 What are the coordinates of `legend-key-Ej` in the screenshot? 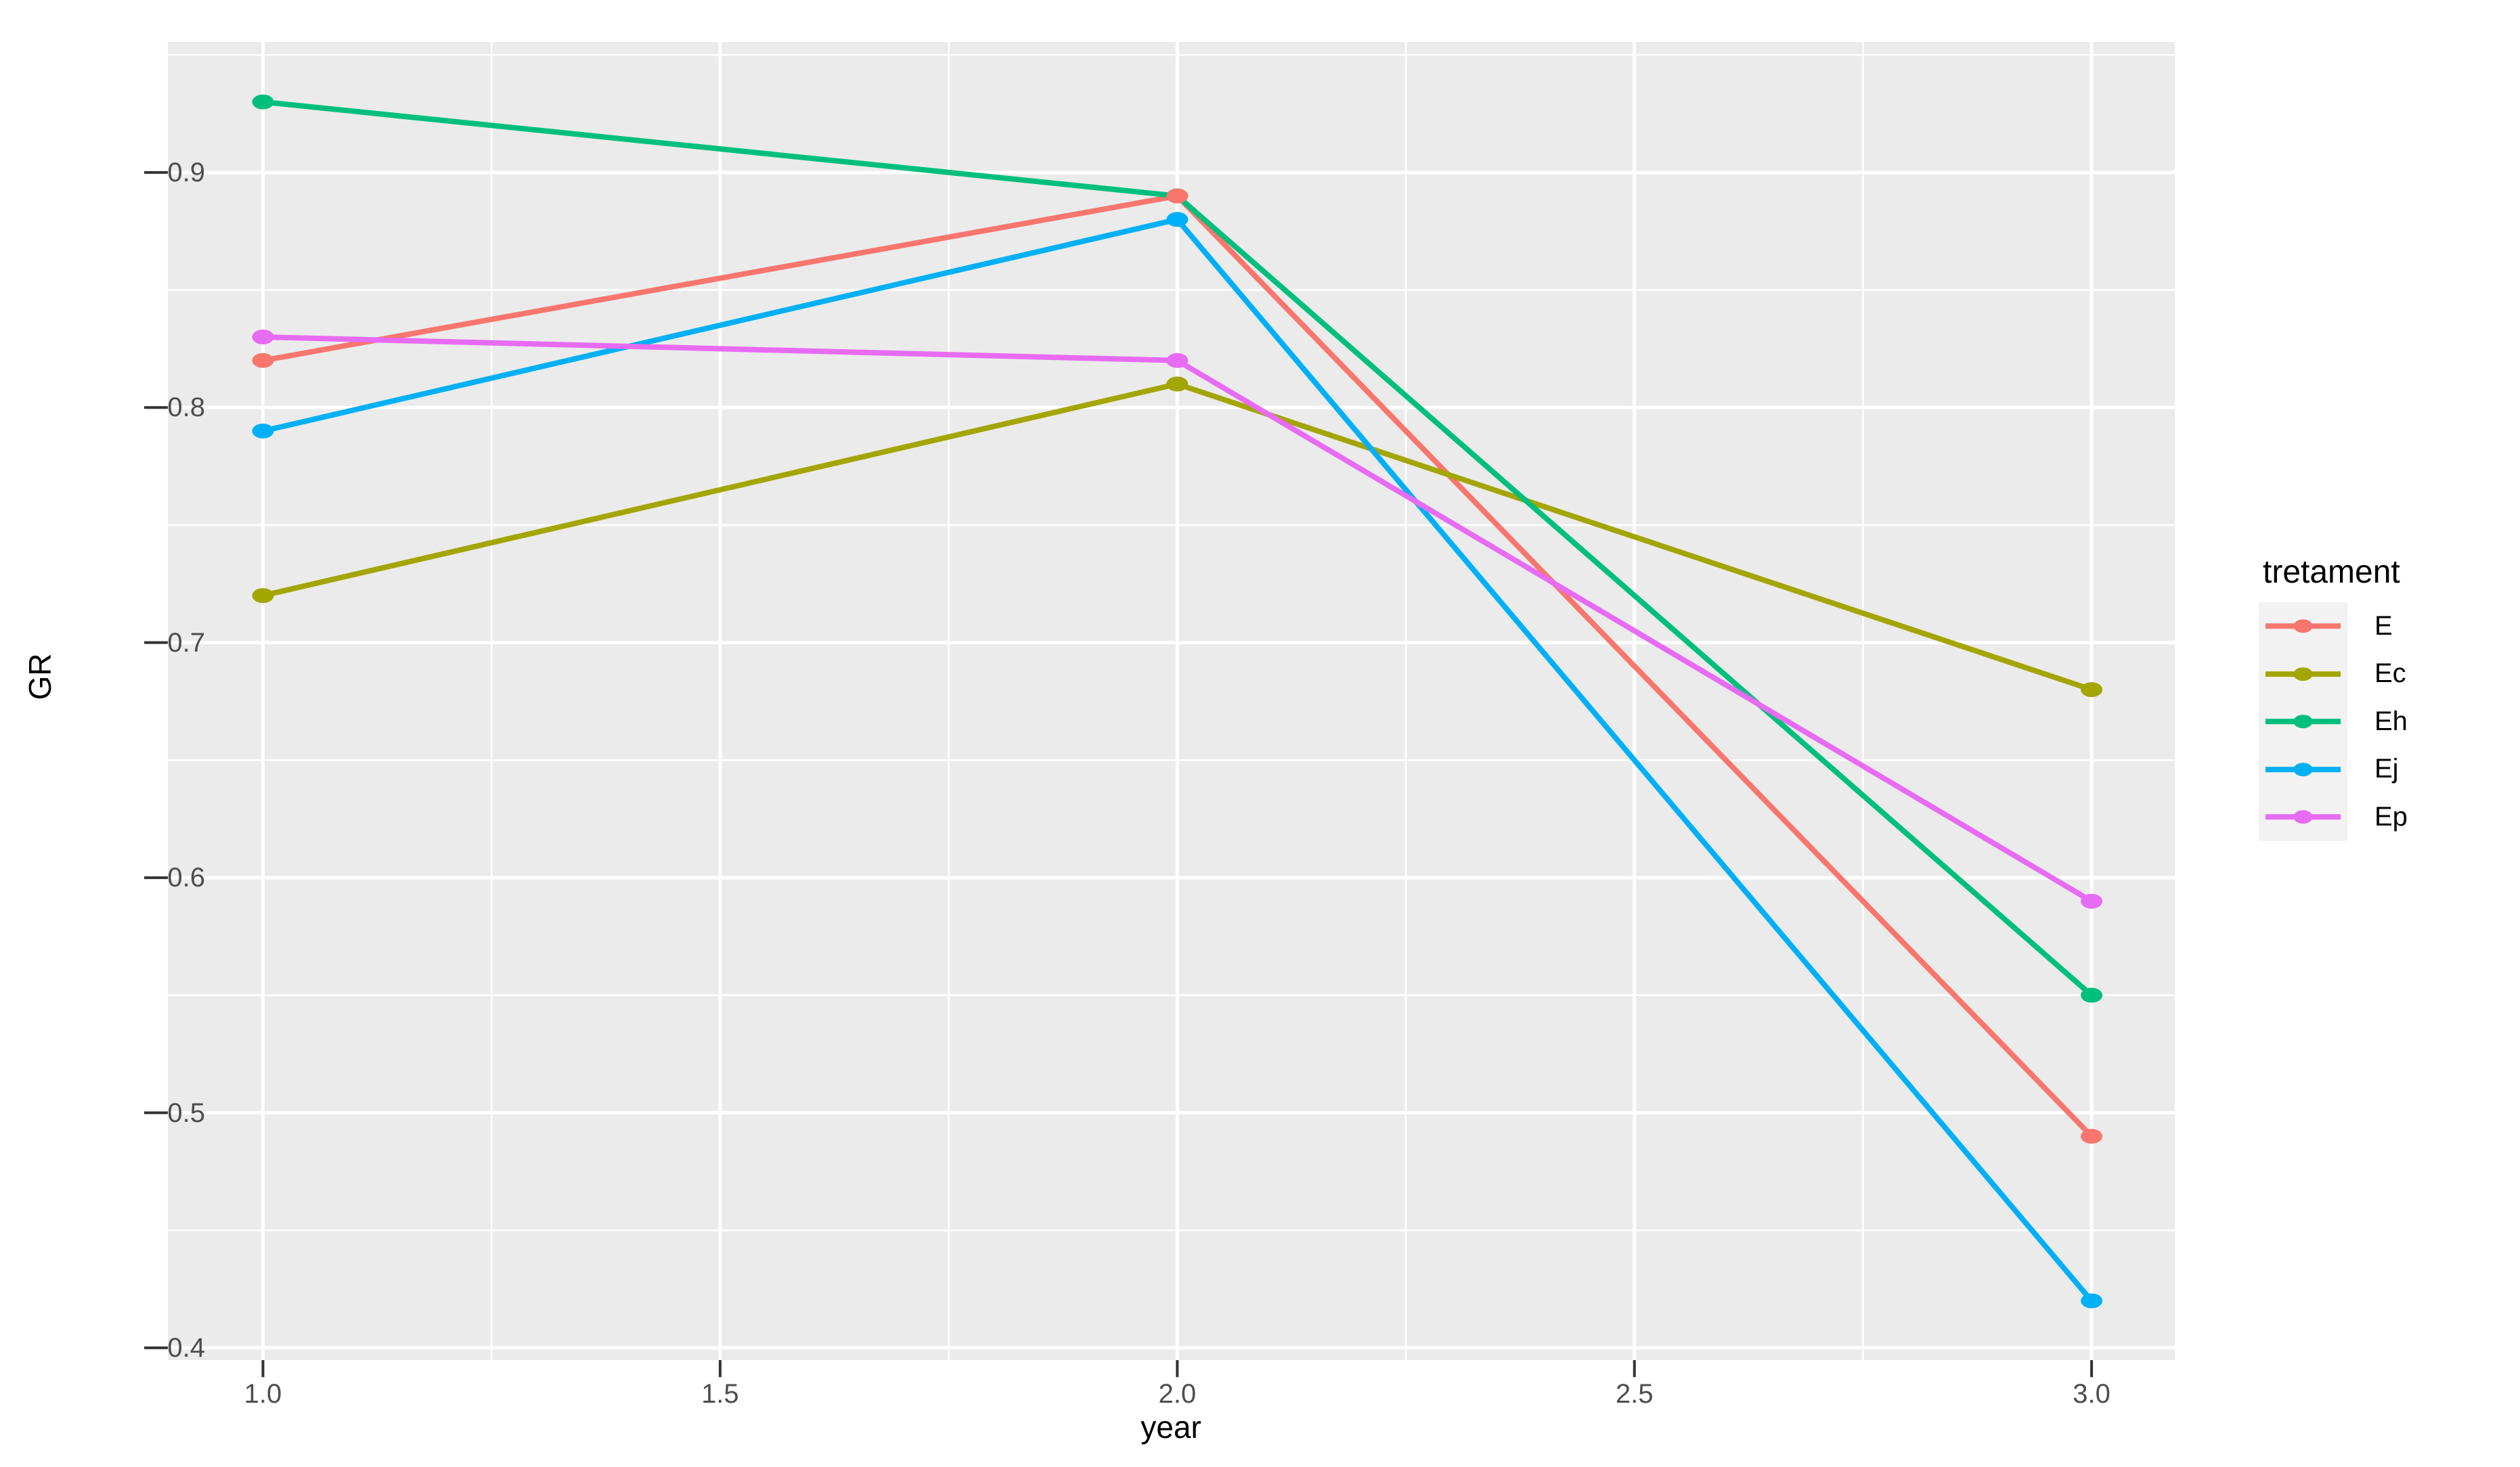 It's located at (2303, 769).